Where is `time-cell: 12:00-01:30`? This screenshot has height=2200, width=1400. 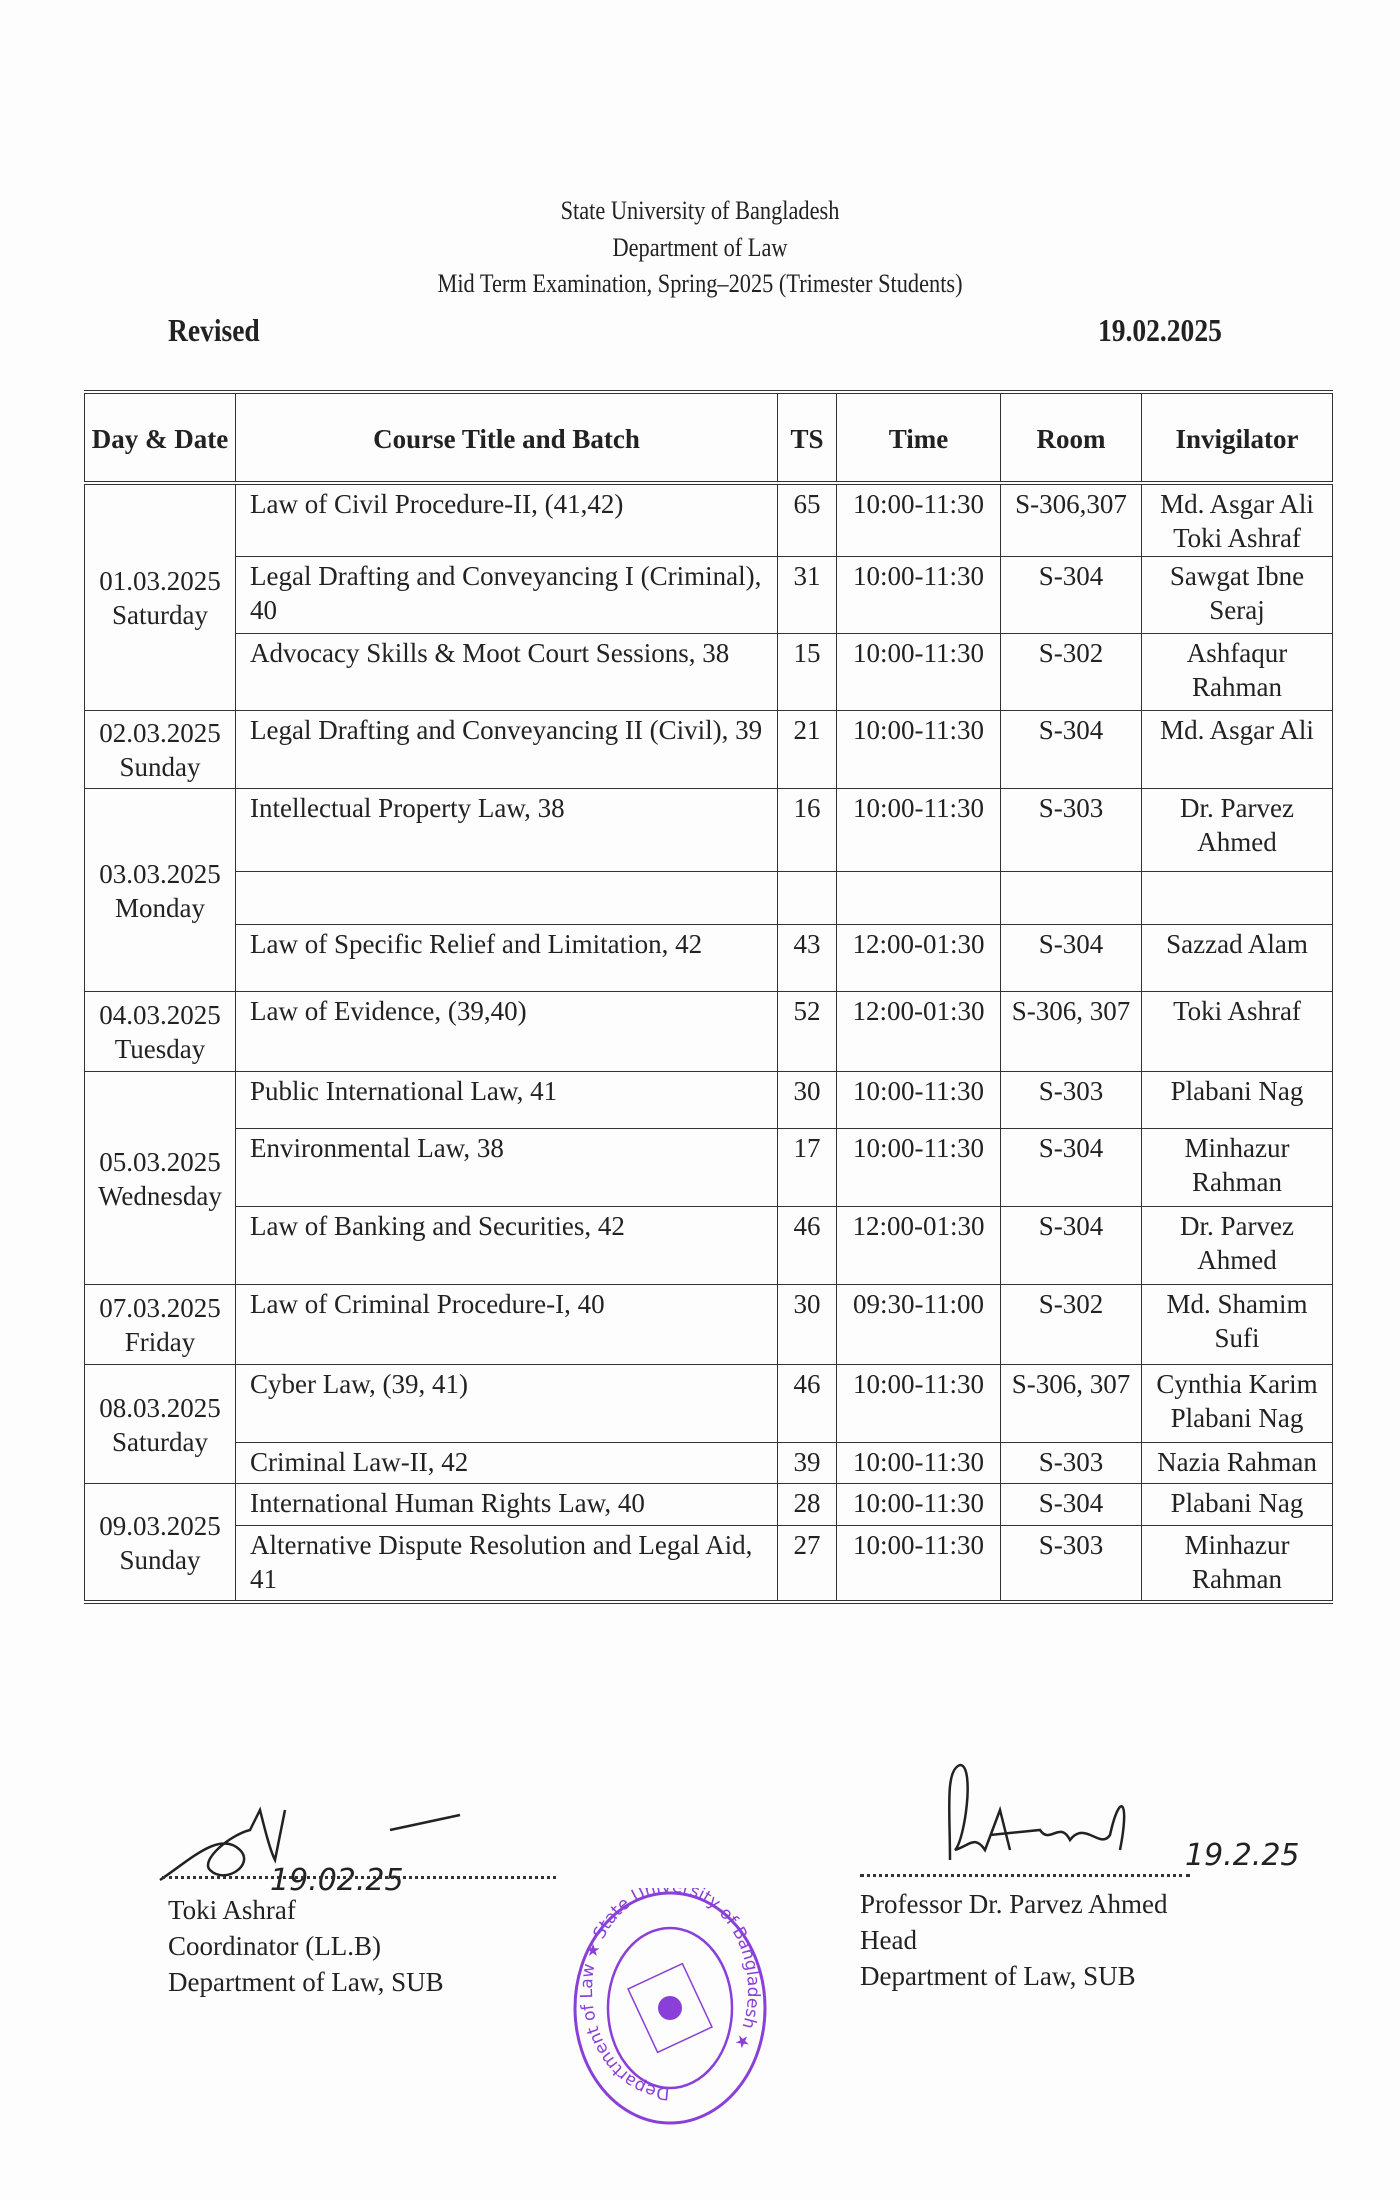 time-cell: 12:00-01:30 is located at coordinates (918, 957).